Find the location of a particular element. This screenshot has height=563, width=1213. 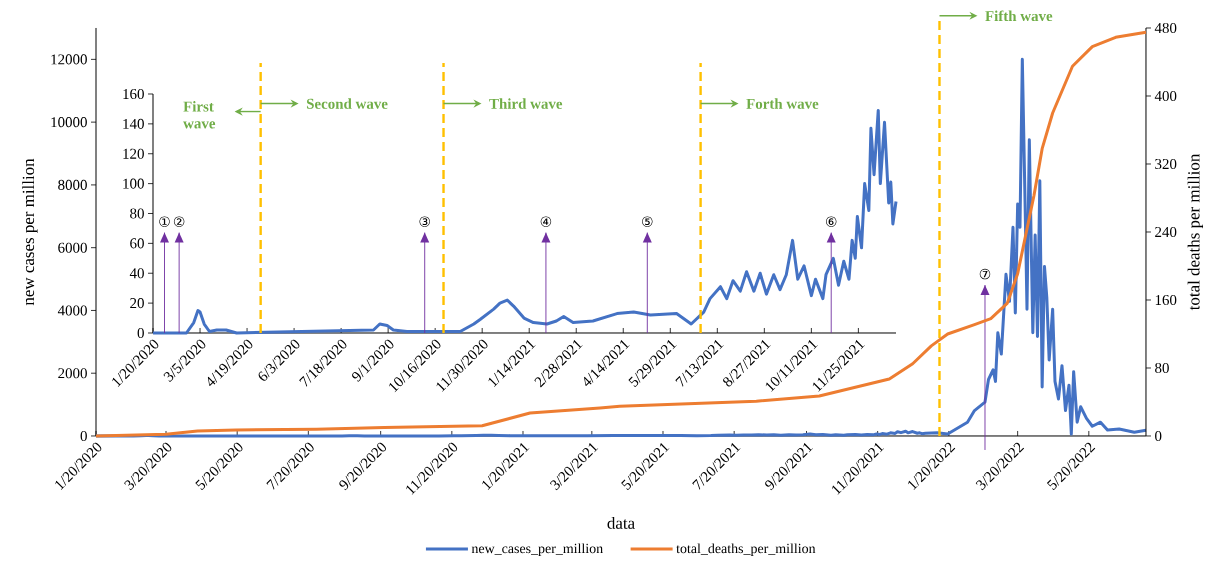

y2-tick-label: 240 is located at coordinates (1166, 232).